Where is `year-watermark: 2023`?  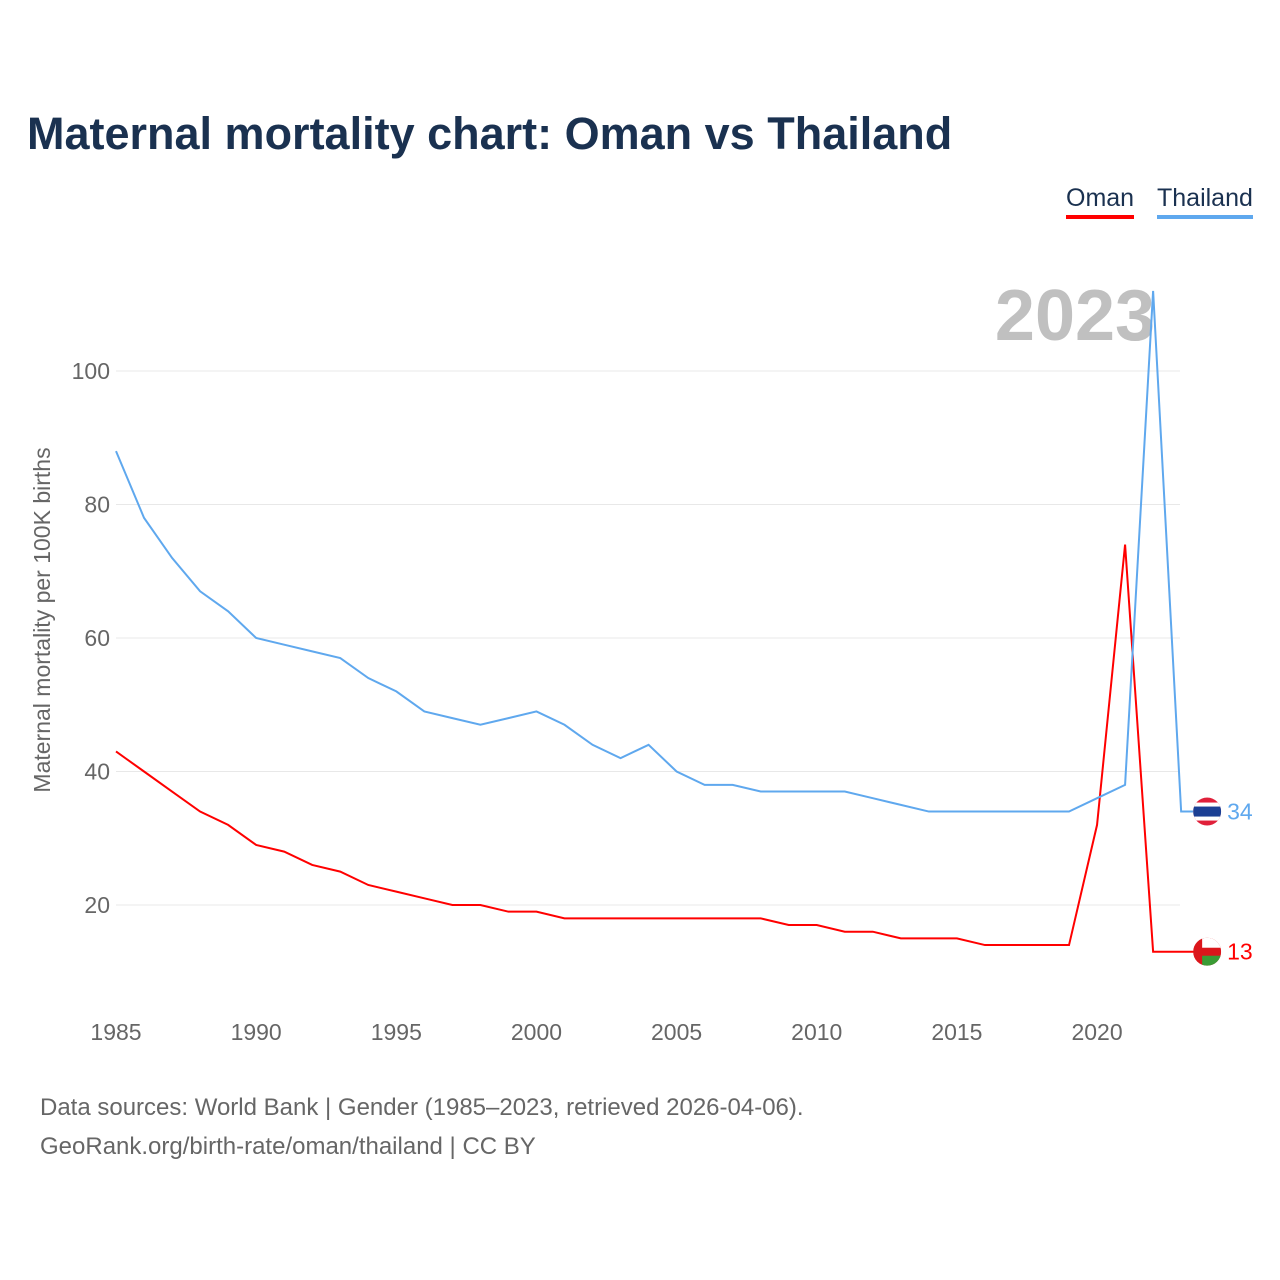
year-watermark: 2023 is located at coordinates (1075, 316).